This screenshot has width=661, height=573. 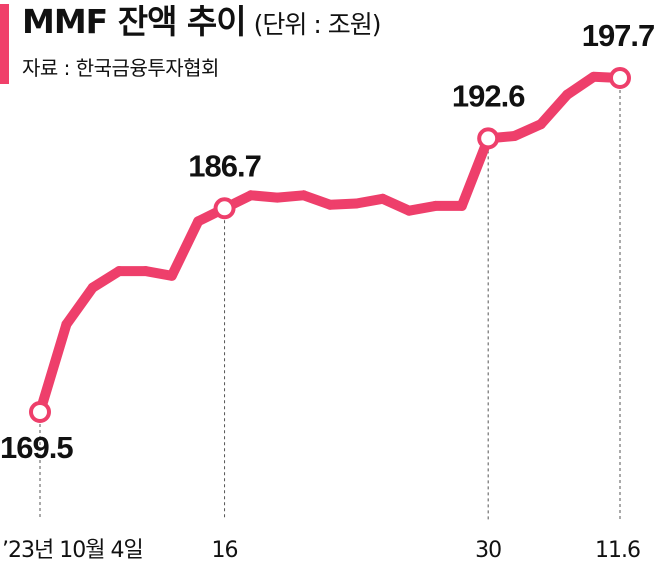 I want to click on x-tick-label: 11.6, so click(x=617, y=550).